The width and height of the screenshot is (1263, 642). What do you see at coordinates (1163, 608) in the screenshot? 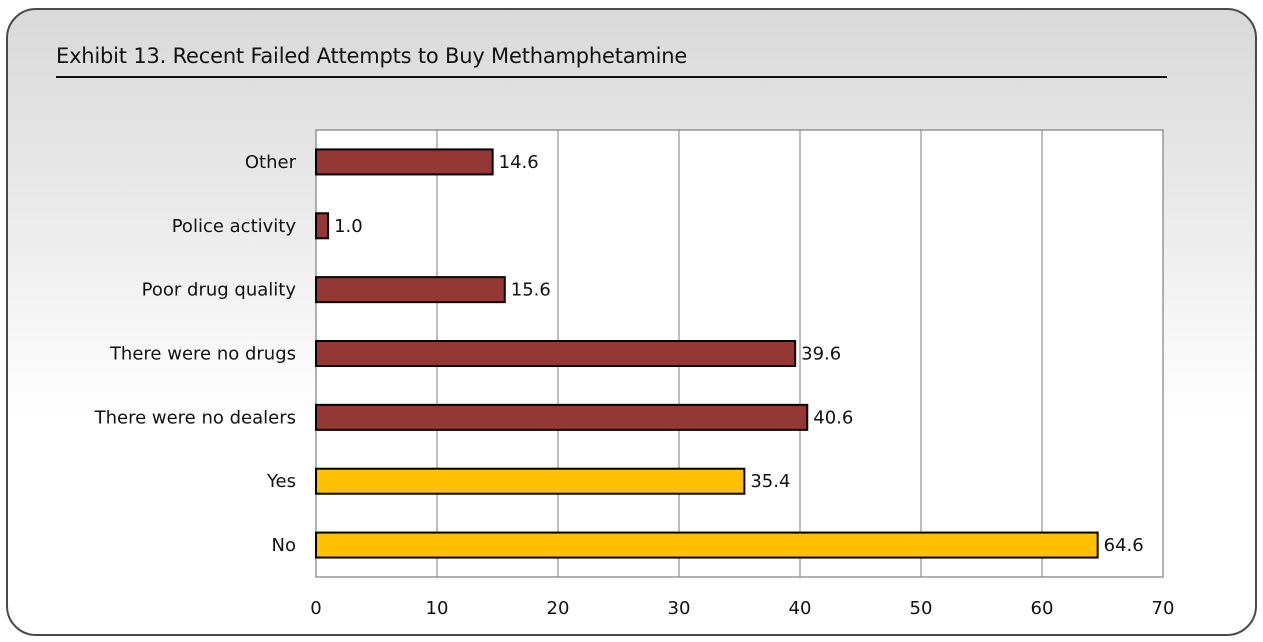
I see `x-tick-label: 70` at bounding box center [1163, 608].